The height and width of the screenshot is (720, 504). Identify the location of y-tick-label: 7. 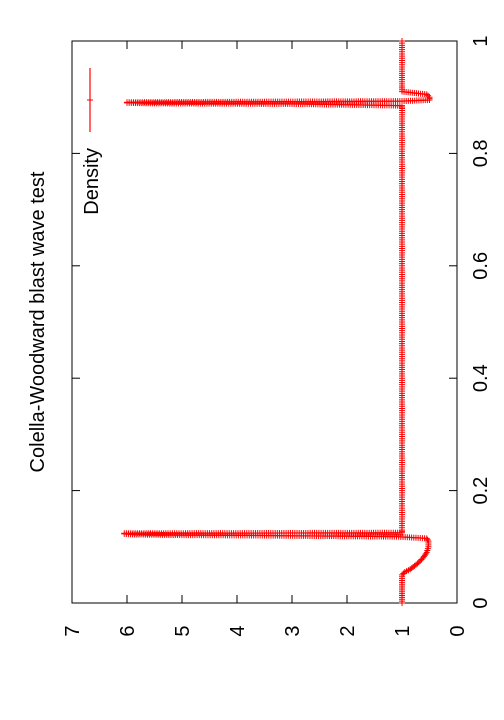
(73, 630).